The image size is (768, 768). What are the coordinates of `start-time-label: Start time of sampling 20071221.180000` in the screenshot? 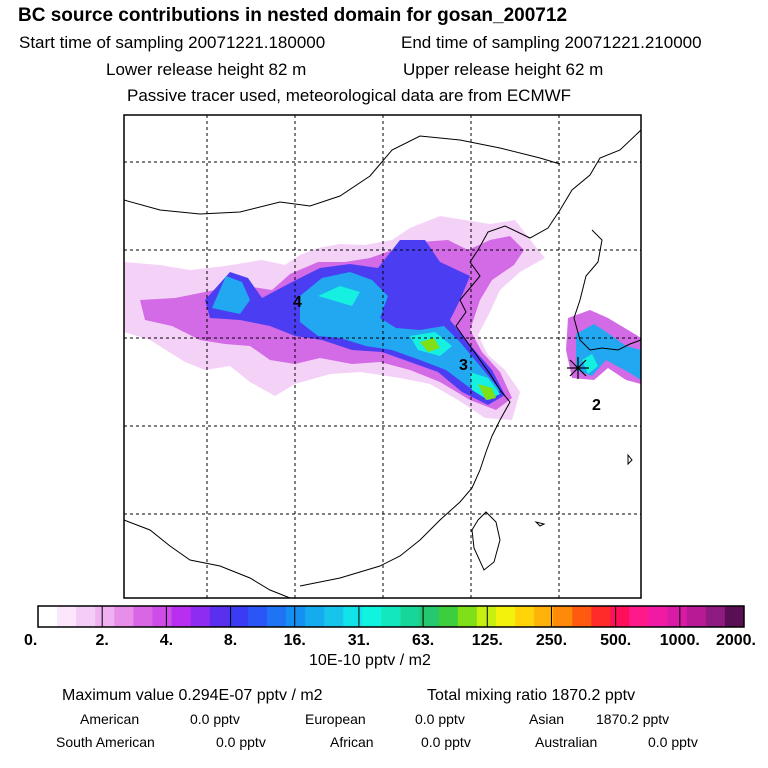 It's located at (172, 42).